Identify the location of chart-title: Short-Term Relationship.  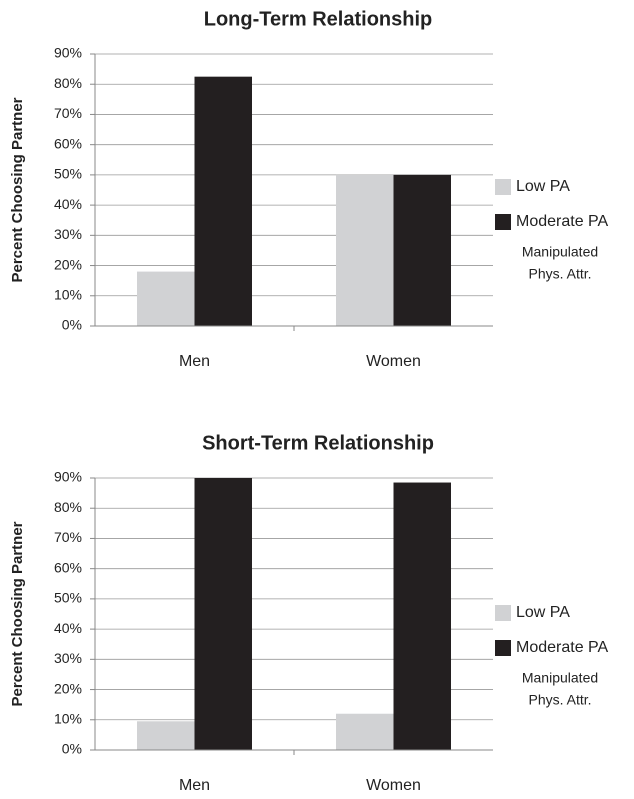
(318, 443).